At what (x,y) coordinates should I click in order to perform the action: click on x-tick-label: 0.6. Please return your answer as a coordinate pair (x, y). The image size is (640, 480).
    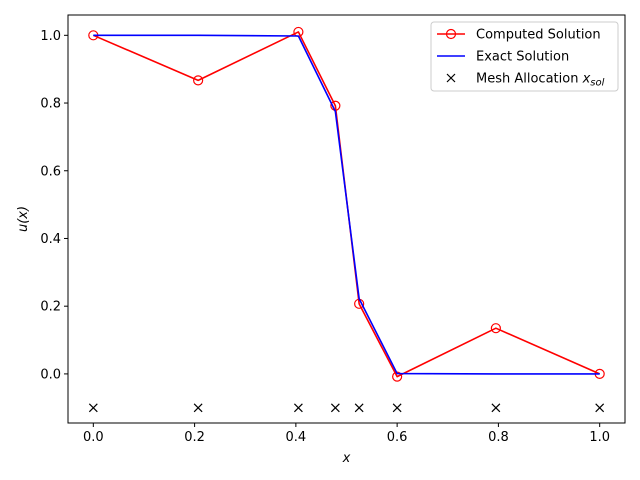
    Looking at the image, I should click on (397, 437).